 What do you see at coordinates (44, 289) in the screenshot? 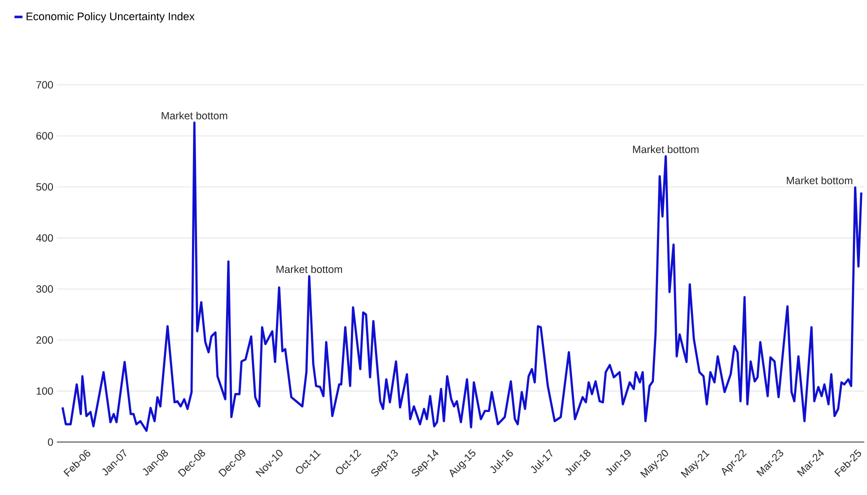
I see `y-tick-label: 300` at bounding box center [44, 289].